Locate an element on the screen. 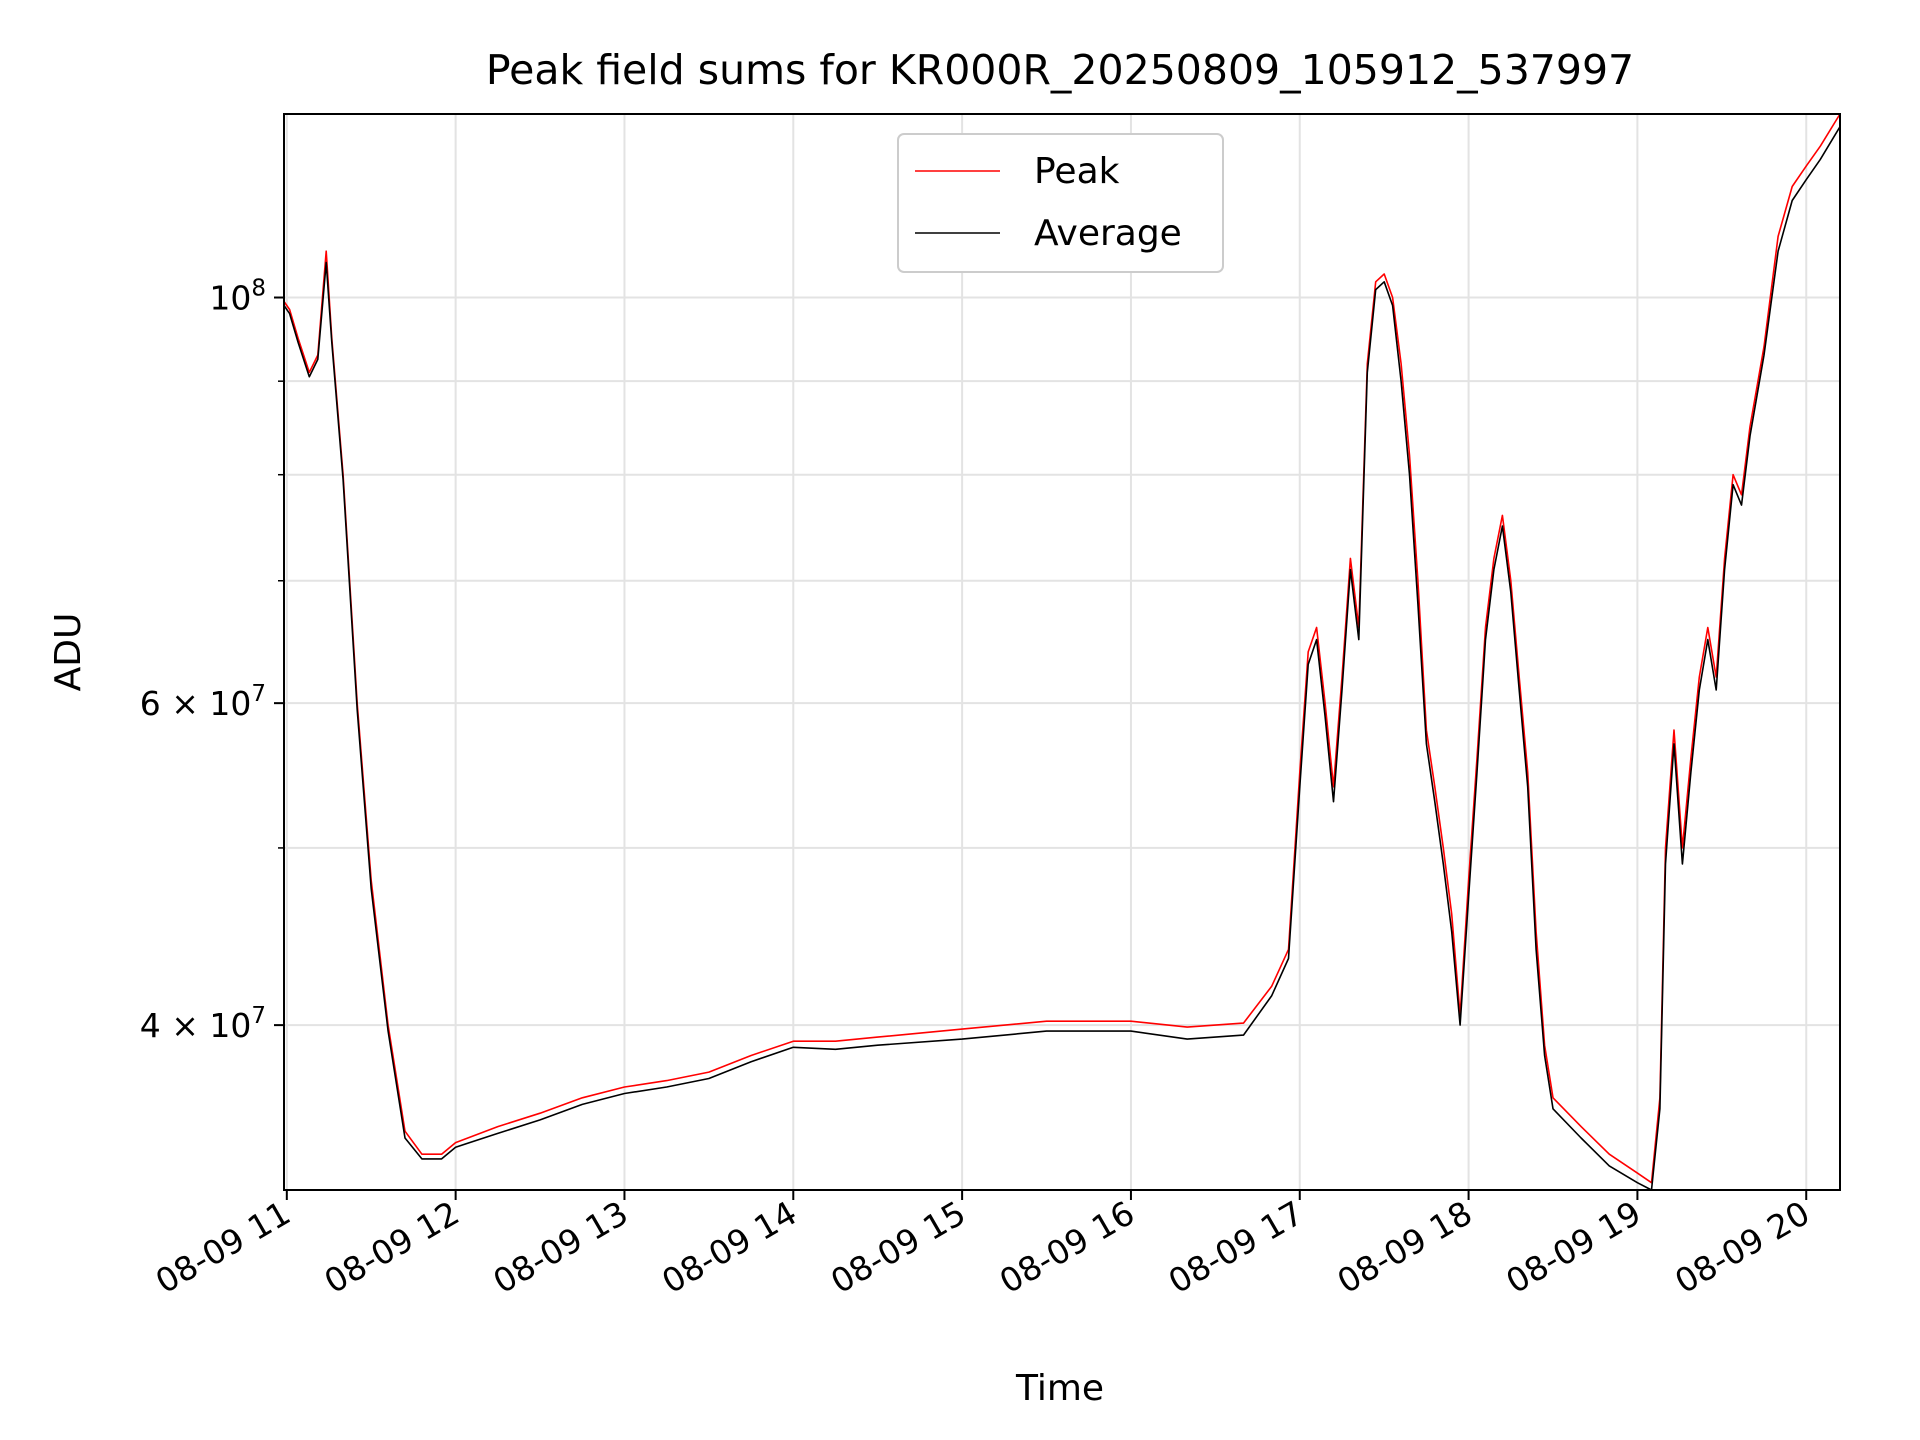 The width and height of the screenshot is (1920, 1440). y-tick-mantissa: 4 is located at coordinates (150, 1025).